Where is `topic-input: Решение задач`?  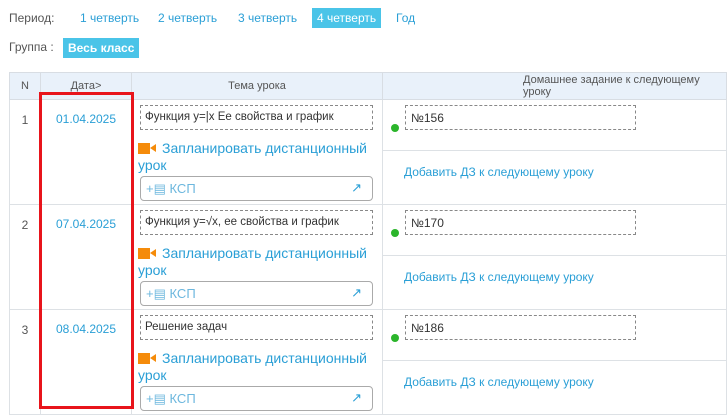
topic-input: Решение задач is located at coordinates (256, 327).